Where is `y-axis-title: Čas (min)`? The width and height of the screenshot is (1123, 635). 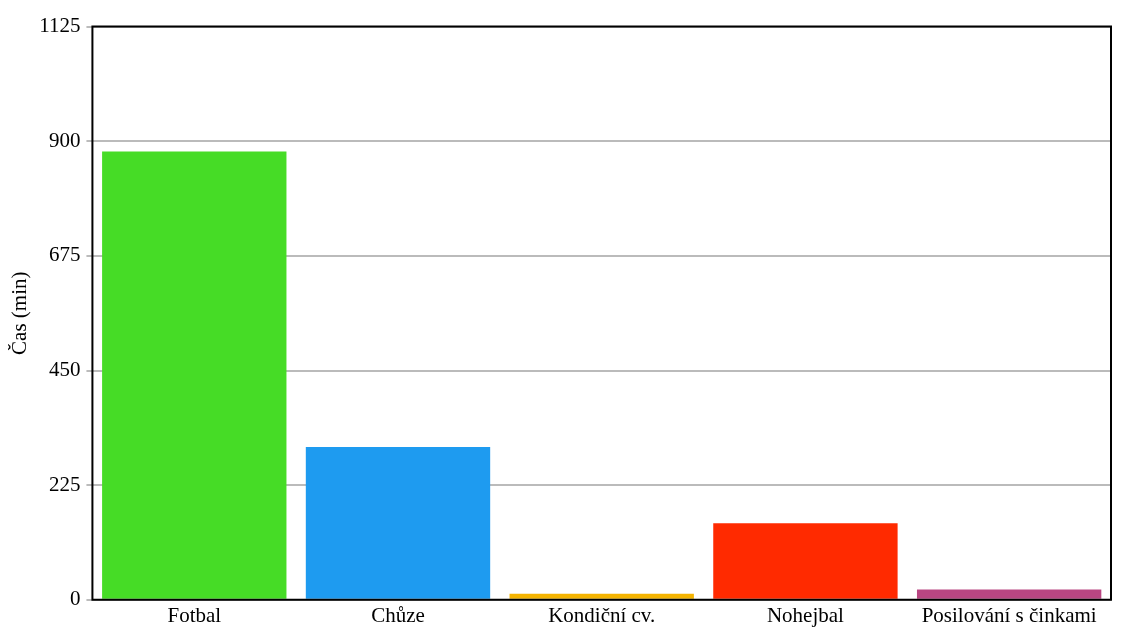 y-axis-title: Čas (min) is located at coordinates (19, 313).